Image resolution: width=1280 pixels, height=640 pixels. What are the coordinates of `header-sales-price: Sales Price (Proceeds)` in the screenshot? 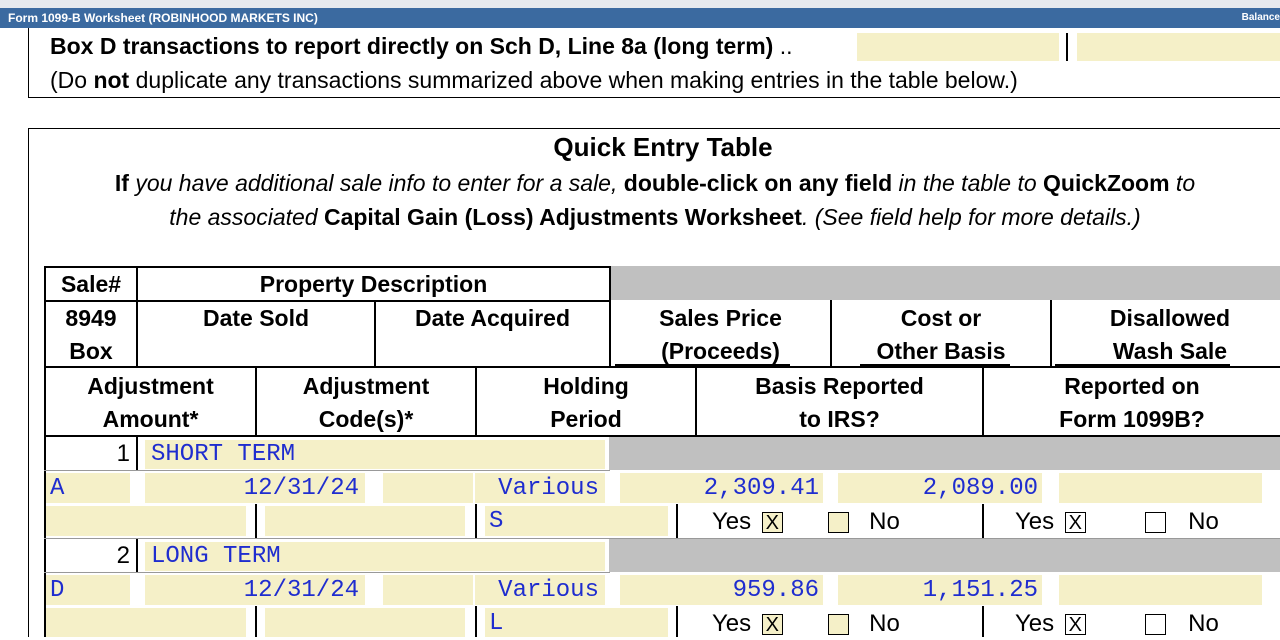 It's located at (720, 334).